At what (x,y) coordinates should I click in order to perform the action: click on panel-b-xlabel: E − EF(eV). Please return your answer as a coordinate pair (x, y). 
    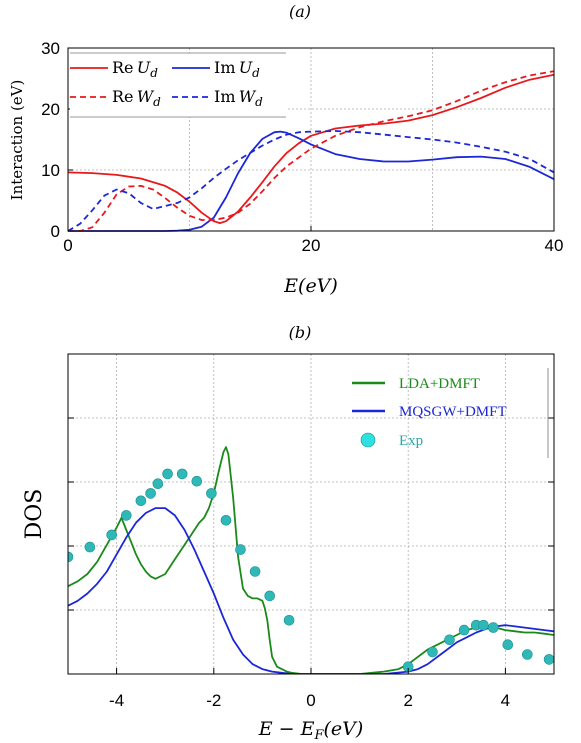
    Looking at the image, I should click on (311, 730).